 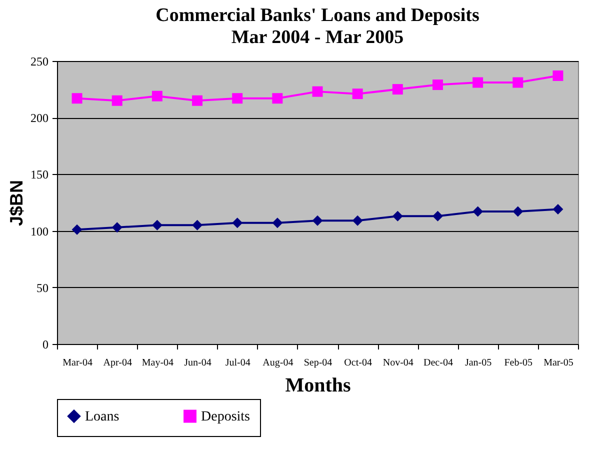 I want to click on y-axis-title: J$BN, so click(x=16, y=203).